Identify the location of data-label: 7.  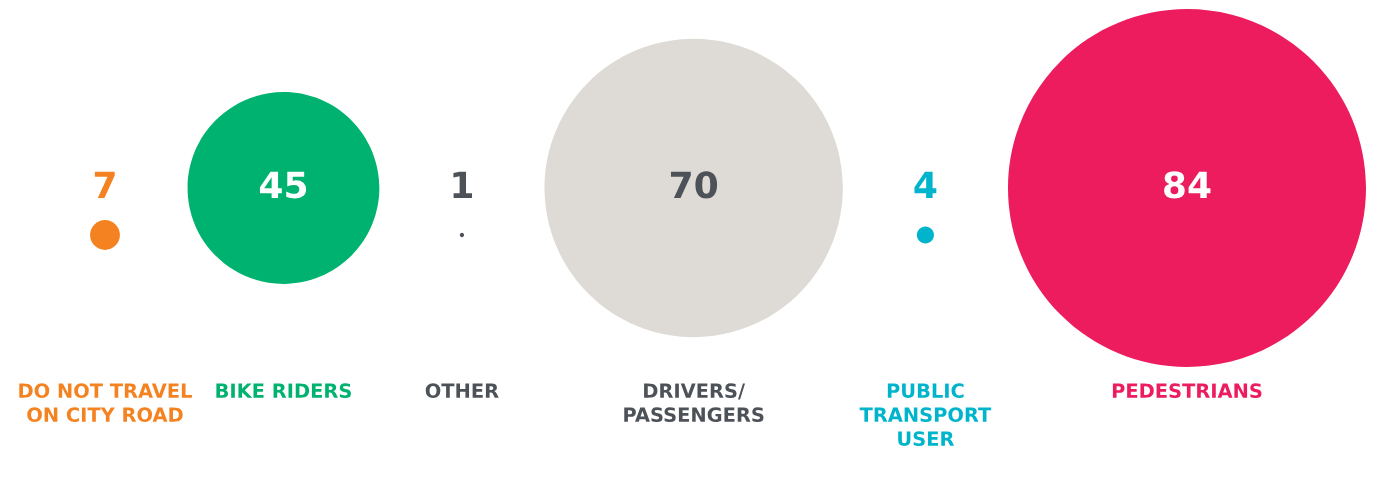
(104, 184).